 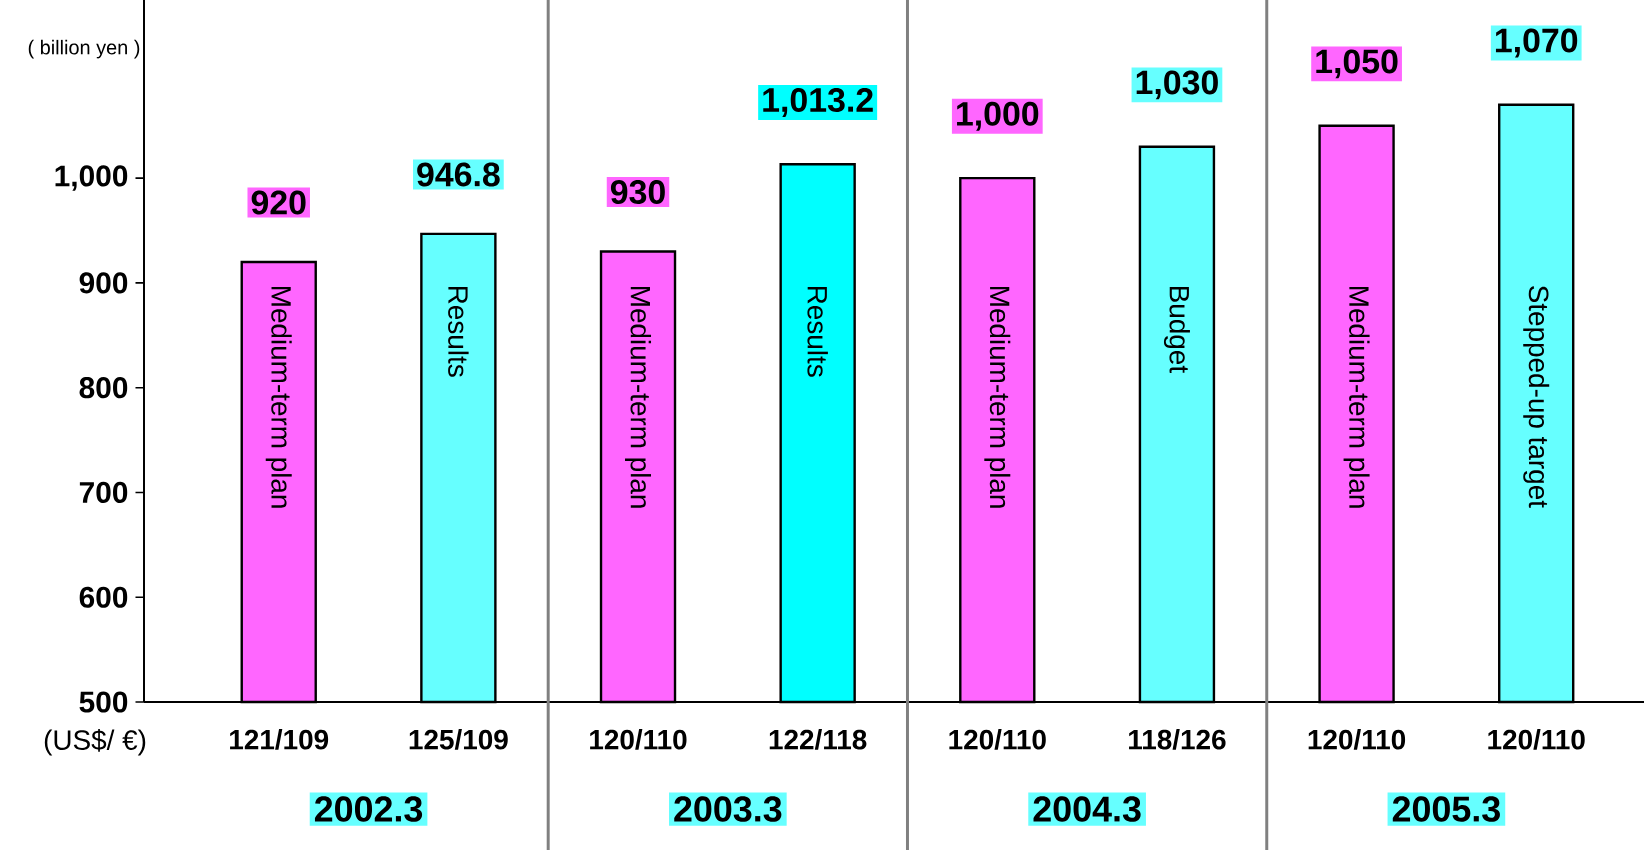 I want to click on y-tick-label: 800, so click(x=103, y=388).